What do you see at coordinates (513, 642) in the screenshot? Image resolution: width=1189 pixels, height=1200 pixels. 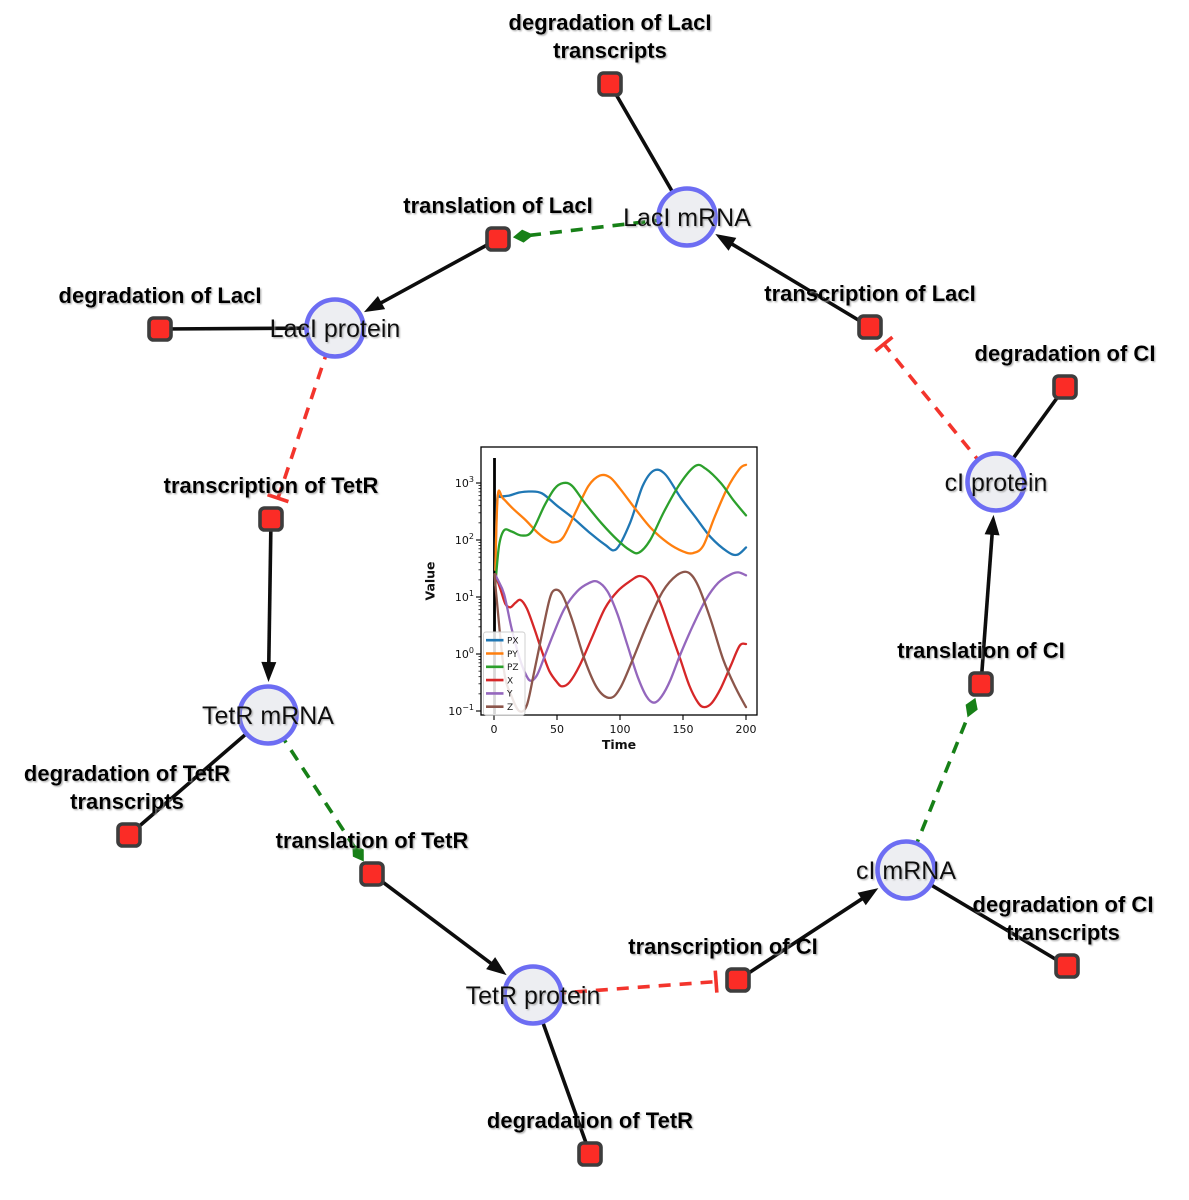 I see `legend-label-PX: PX` at bounding box center [513, 642].